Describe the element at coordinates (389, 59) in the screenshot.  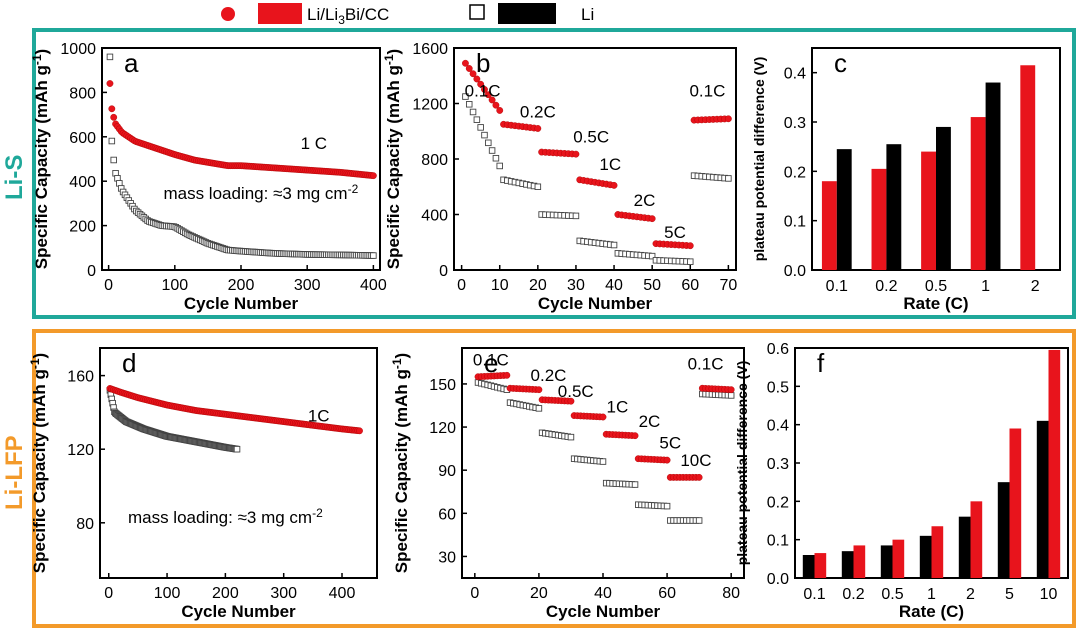
I see `b-y-axis-label-sup: -1` at that location.